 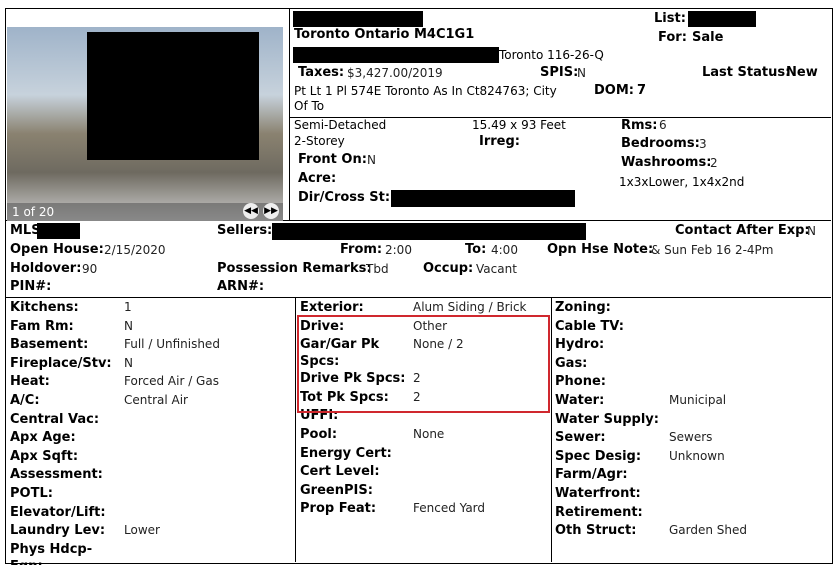 What do you see at coordinates (57, 249) in the screenshot?
I see `open-house-label: Open House:` at bounding box center [57, 249].